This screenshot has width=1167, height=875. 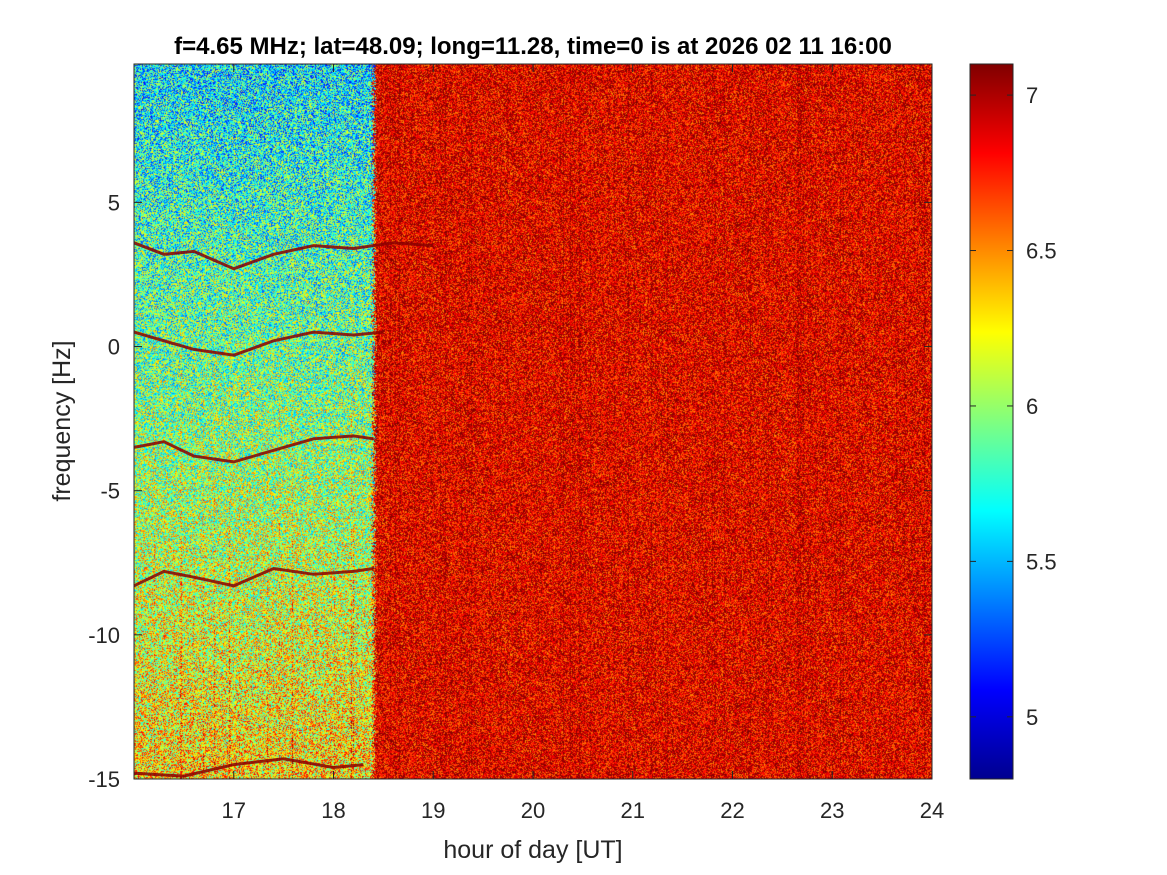 What do you see at coordinates (104, 635) in the screenshot?
I see `y-tick-label: -10` at bounding box center [104, 635].